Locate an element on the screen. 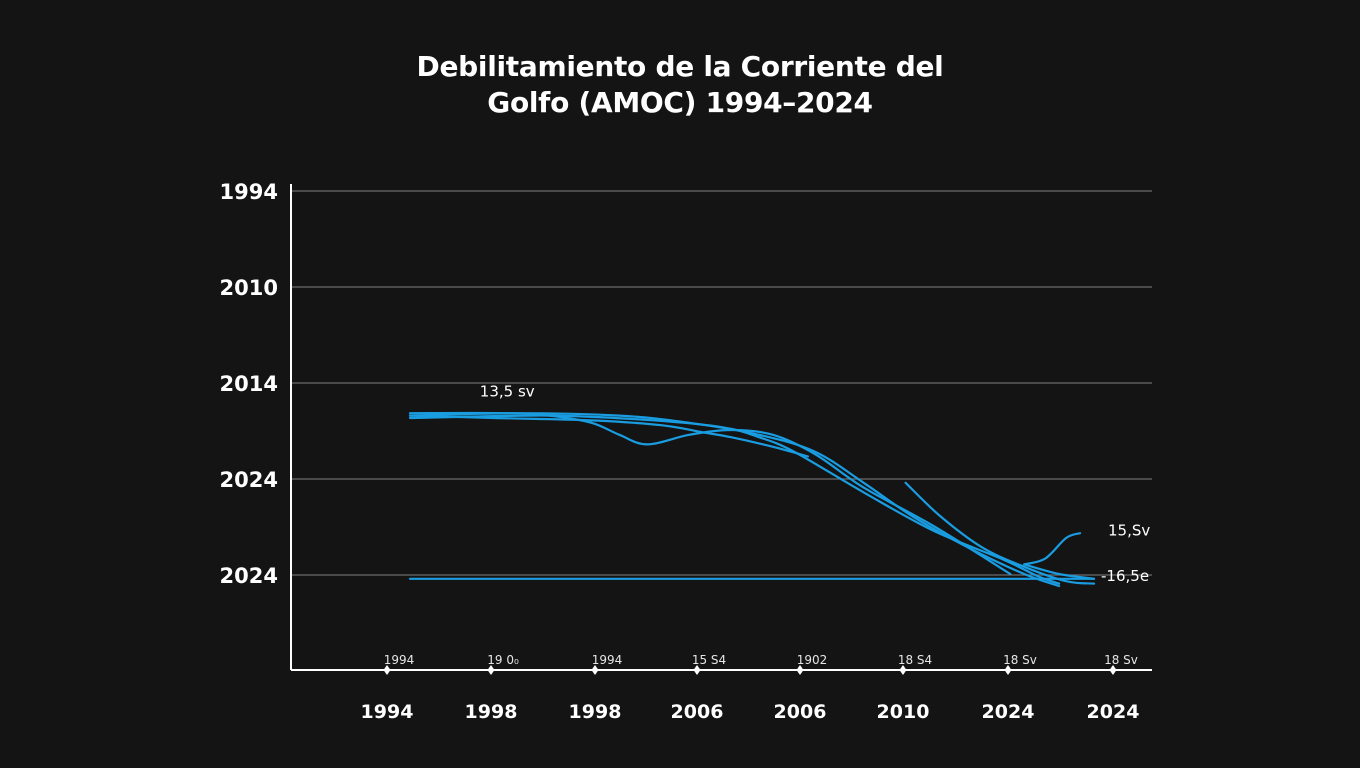 This screenshot has height=768, width=1360. chart-title-line-2: Golfo (AMOC) 1994–2024 is located at coordinates (680, 102).